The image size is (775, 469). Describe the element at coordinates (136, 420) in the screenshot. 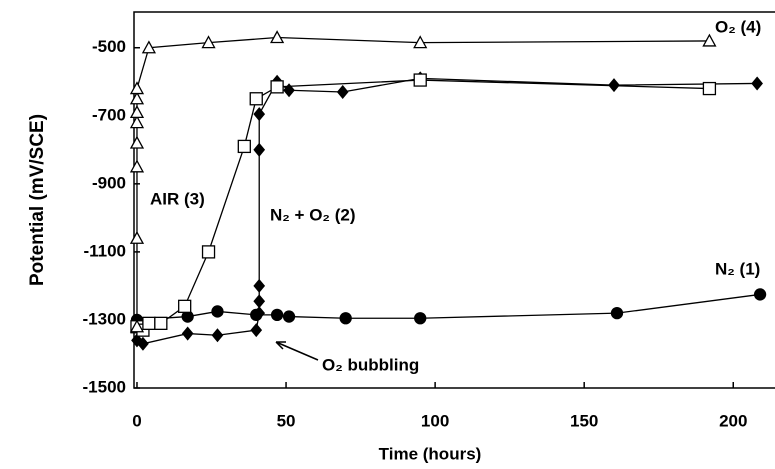

I see `x-tick-label: 0` at that location.